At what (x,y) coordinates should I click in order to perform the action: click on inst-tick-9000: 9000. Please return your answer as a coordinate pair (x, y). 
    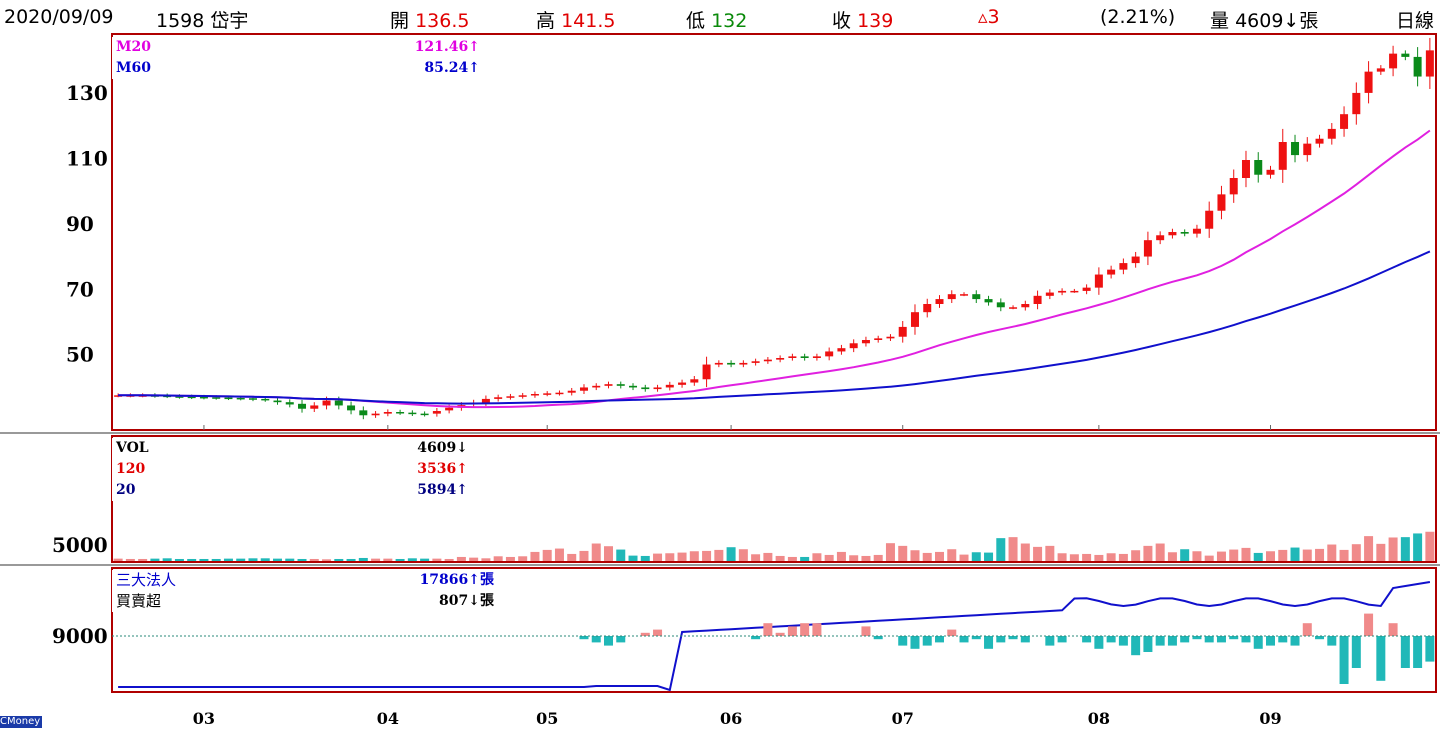
    Looking at the image, I should click on (80, 636).